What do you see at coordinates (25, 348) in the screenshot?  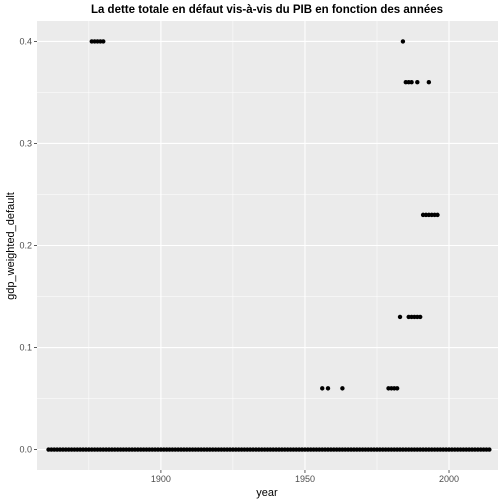 I see `y-tick-label: 0.1` at bounding box center [25, 348].